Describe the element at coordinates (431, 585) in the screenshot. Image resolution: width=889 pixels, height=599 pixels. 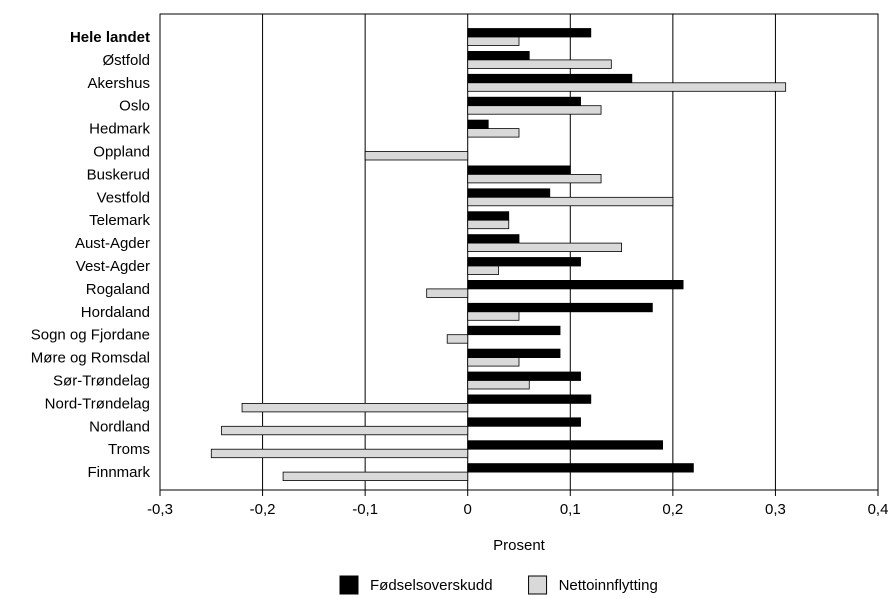
I see `legend-label: Fødselsoverskudd` at that location.